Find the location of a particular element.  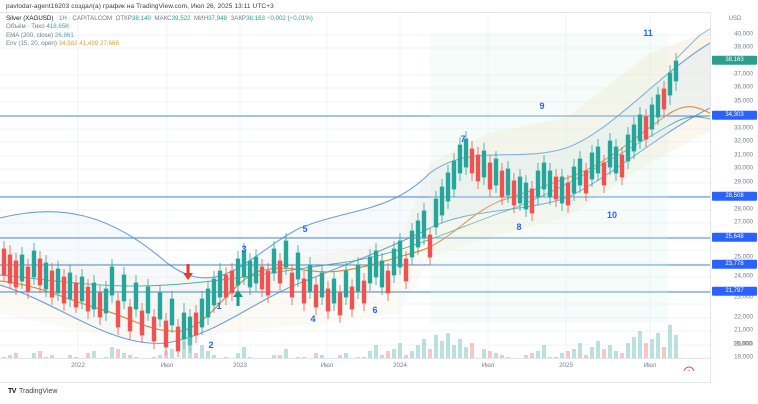

price-tick-31000: 31,000 is located at coordinates (743, 155).